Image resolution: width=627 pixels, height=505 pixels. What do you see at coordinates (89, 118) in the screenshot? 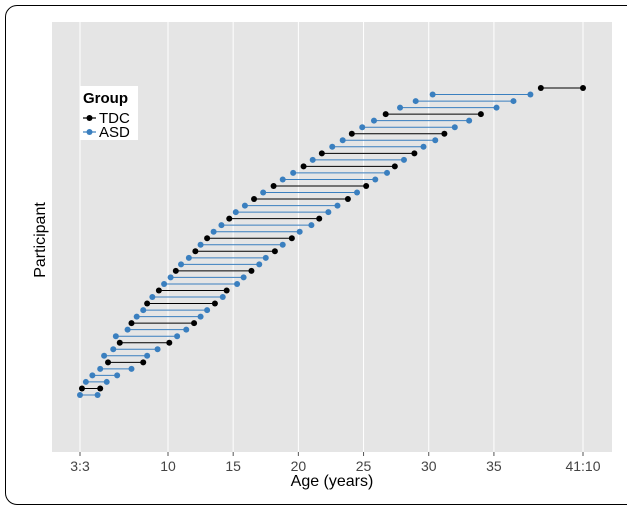
I see `legend-tdc-marker` at bounding box center [89, 118].